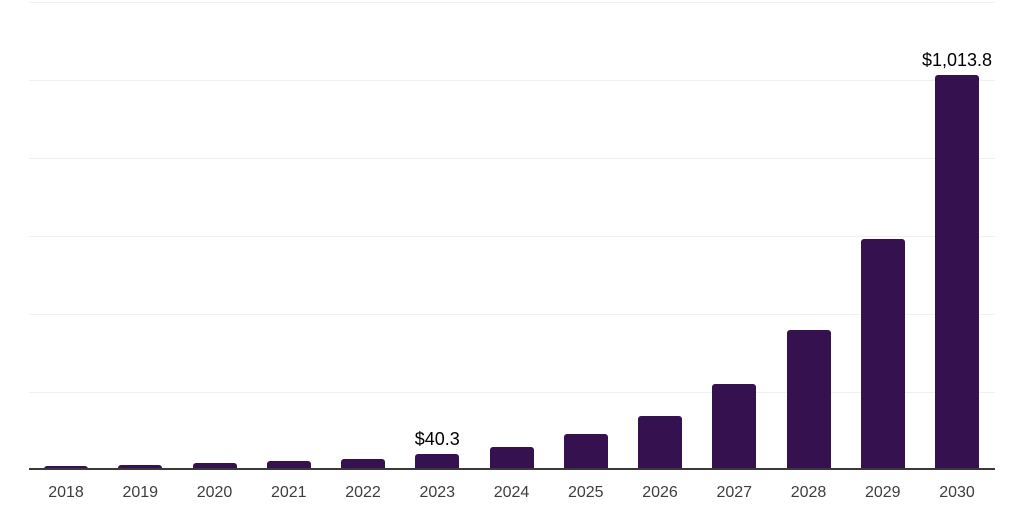  I want to click on bar-2024, so click(511, 458).